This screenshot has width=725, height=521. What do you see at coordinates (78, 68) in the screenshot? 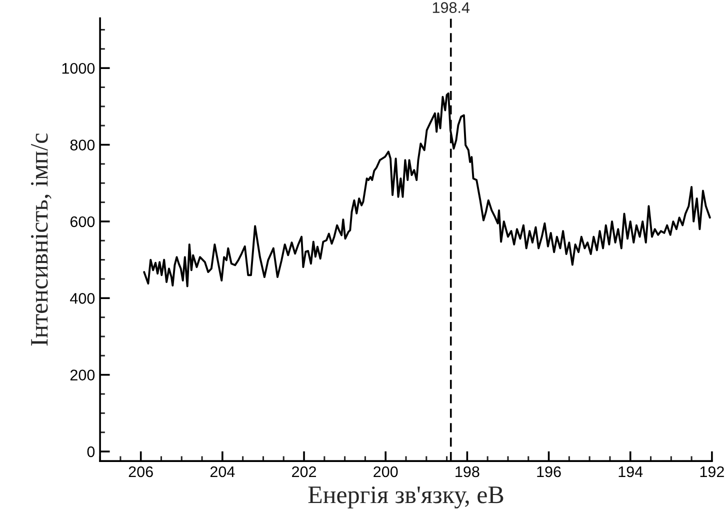
I see `y-tick-label: 1000` at bounding box center [78, 68].